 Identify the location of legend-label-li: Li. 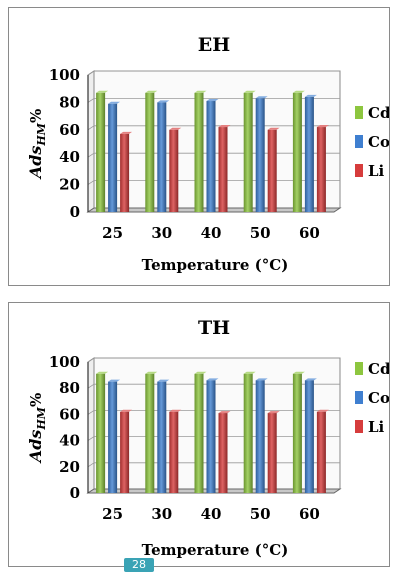
(376, 171).